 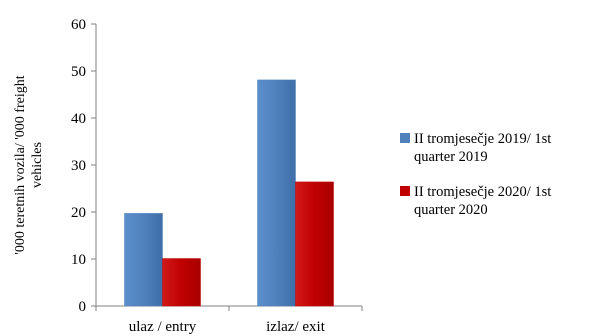 What do you see at coordinates (482, 192) in the screenshot?
I see `legend-label-line: II tromjesečje 2020/ 1st` at bounding box center [482, 192].